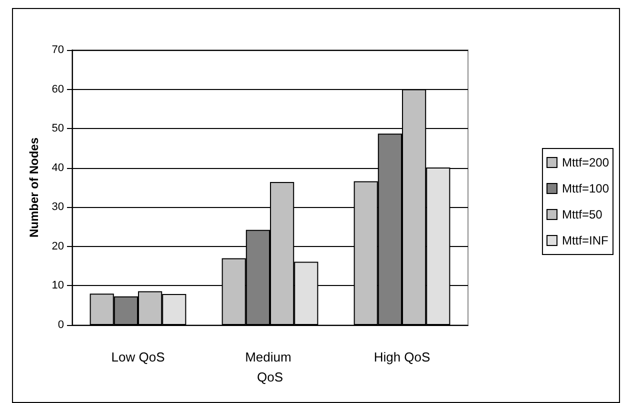 The image size is (625, 403). What do you see at coordinates (58, 286) in the screenshot?
I see `y-tick-label: 10` at bounding box center [58, 286].